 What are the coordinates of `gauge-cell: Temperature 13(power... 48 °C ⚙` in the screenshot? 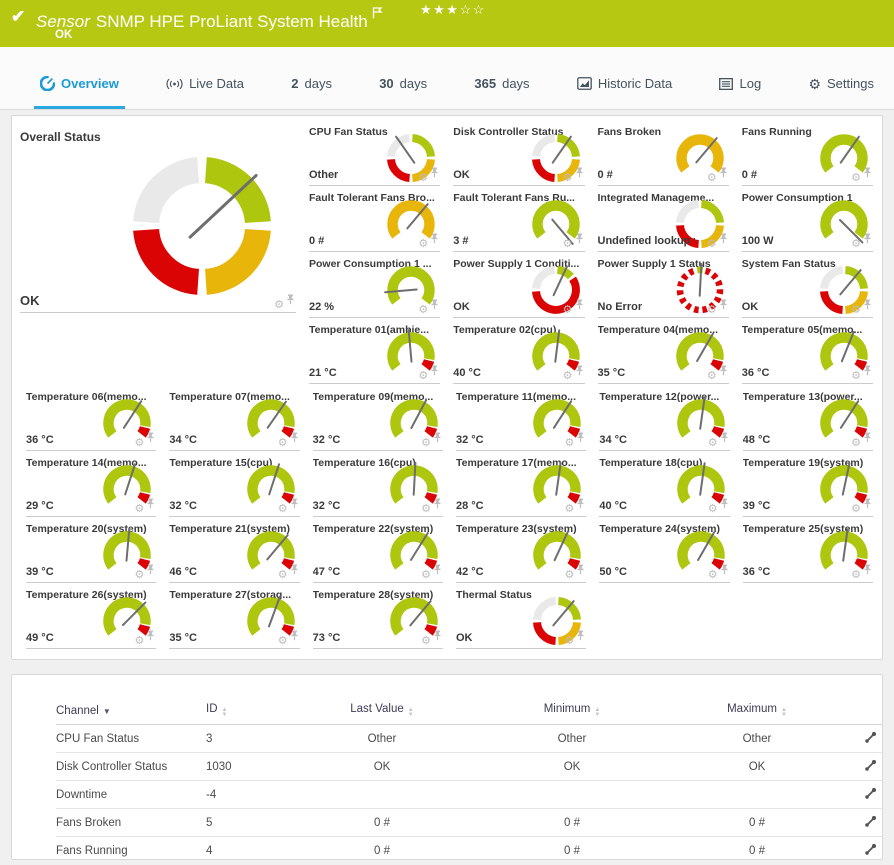 It's located at (807, 420).